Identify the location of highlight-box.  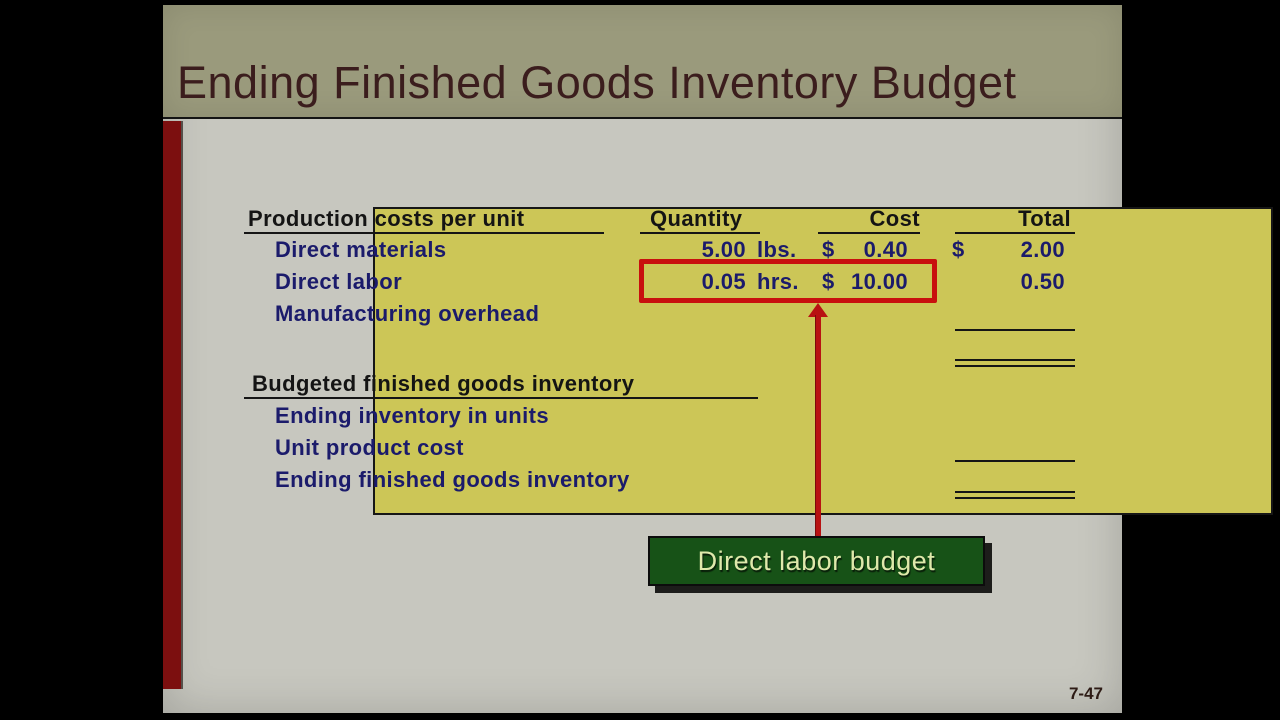
(788, 281).